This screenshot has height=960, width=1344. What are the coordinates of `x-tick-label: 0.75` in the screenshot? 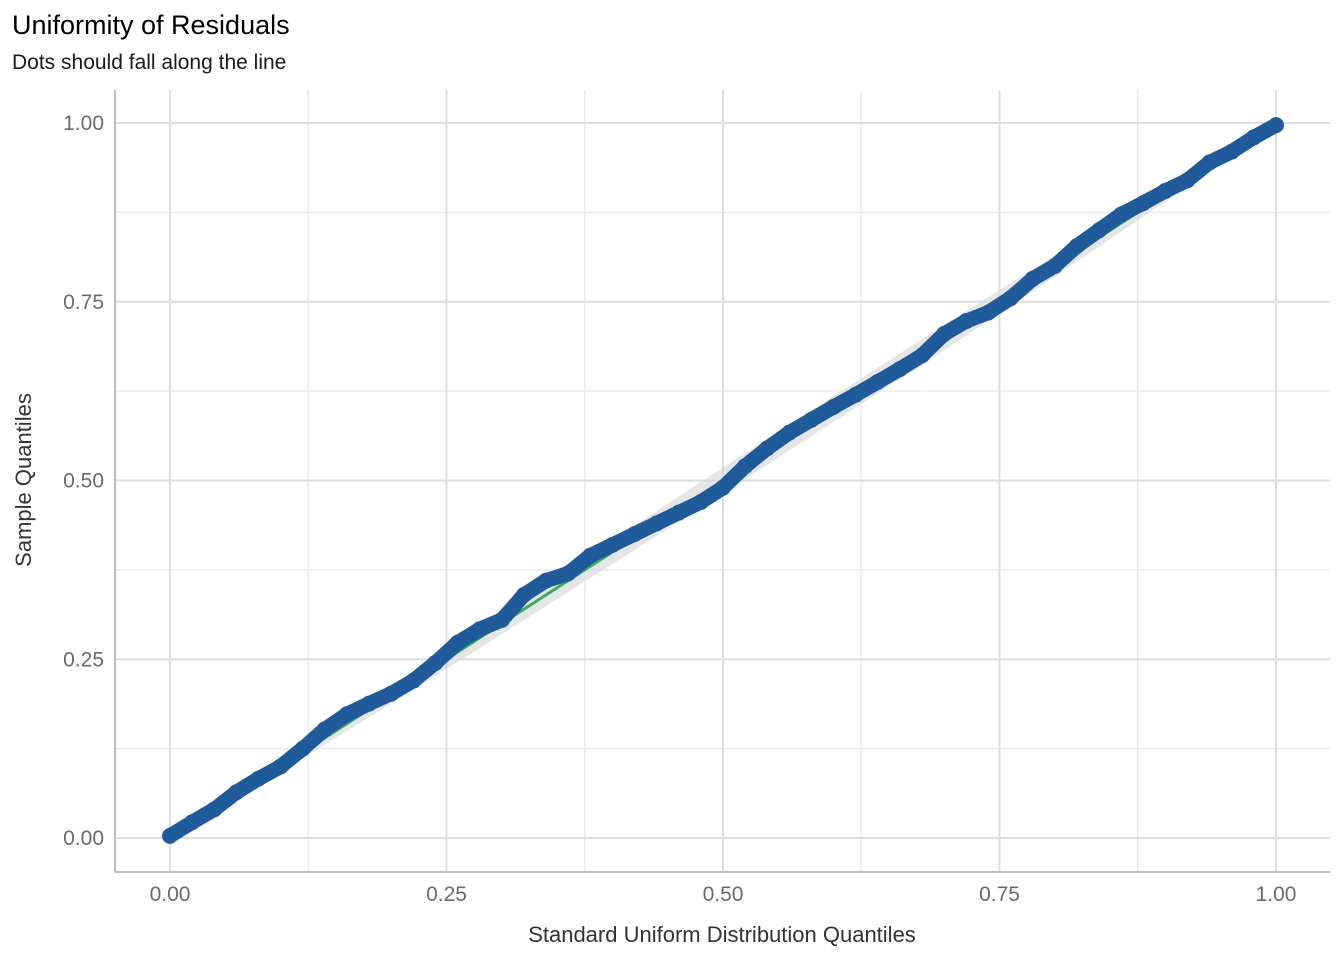 It's located at (999, 894).